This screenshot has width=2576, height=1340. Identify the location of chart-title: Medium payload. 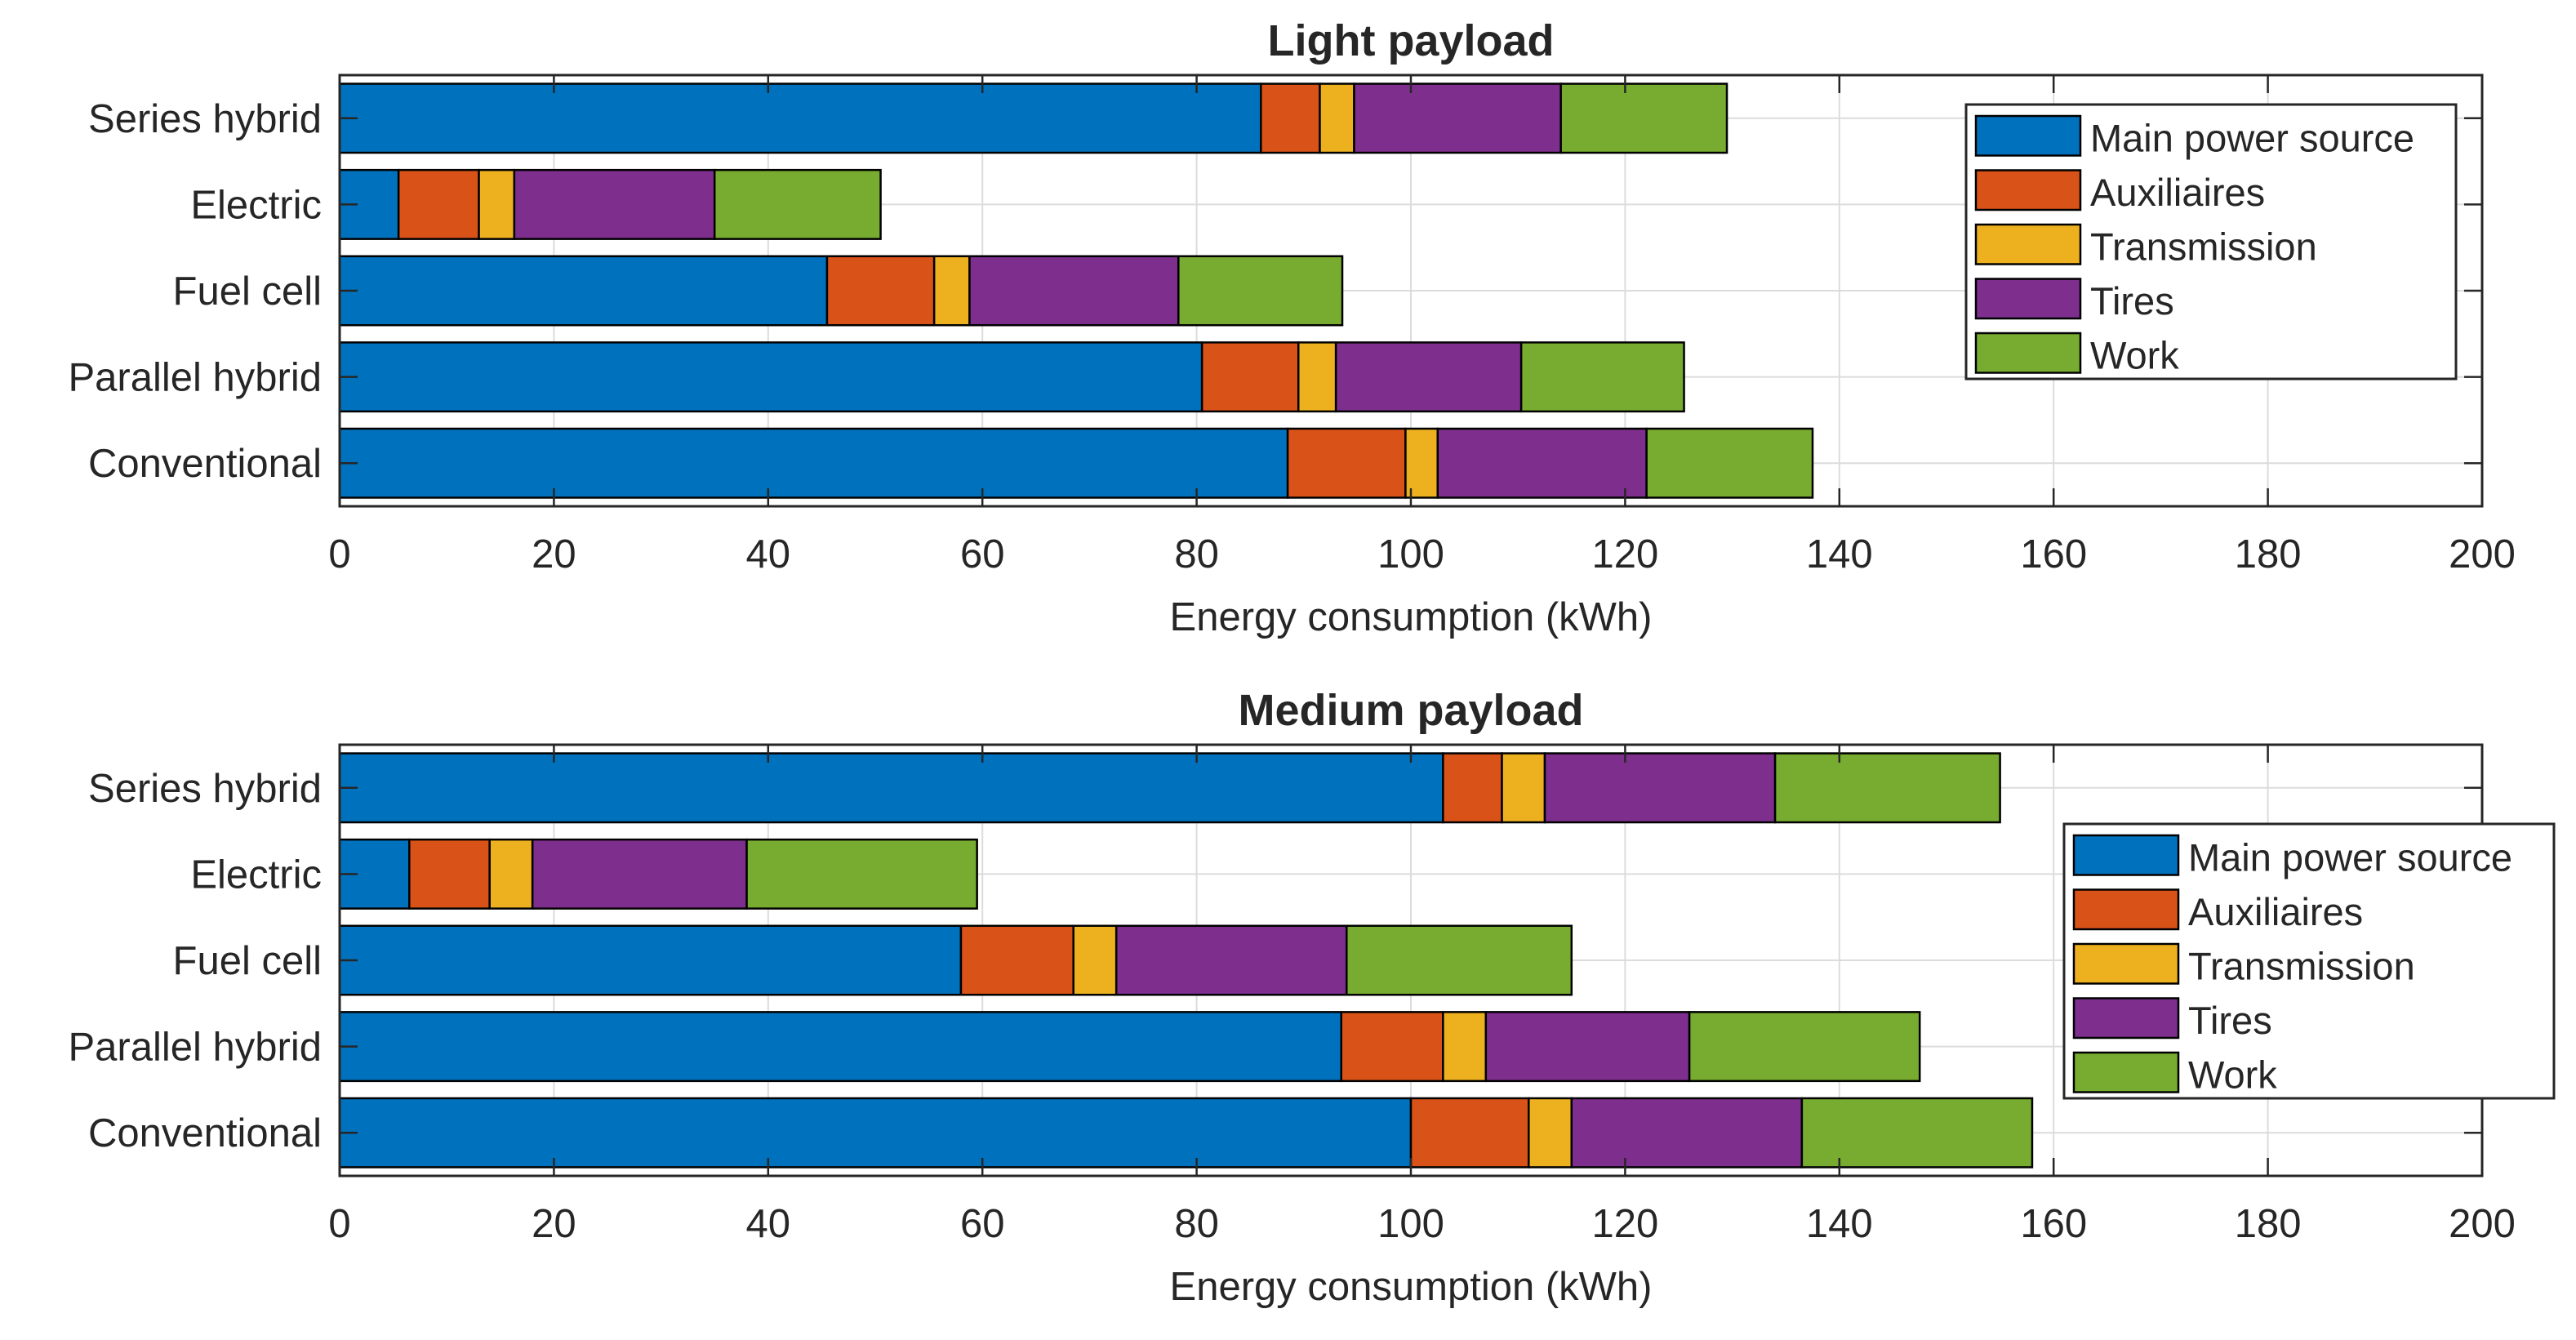
(1410, 710).